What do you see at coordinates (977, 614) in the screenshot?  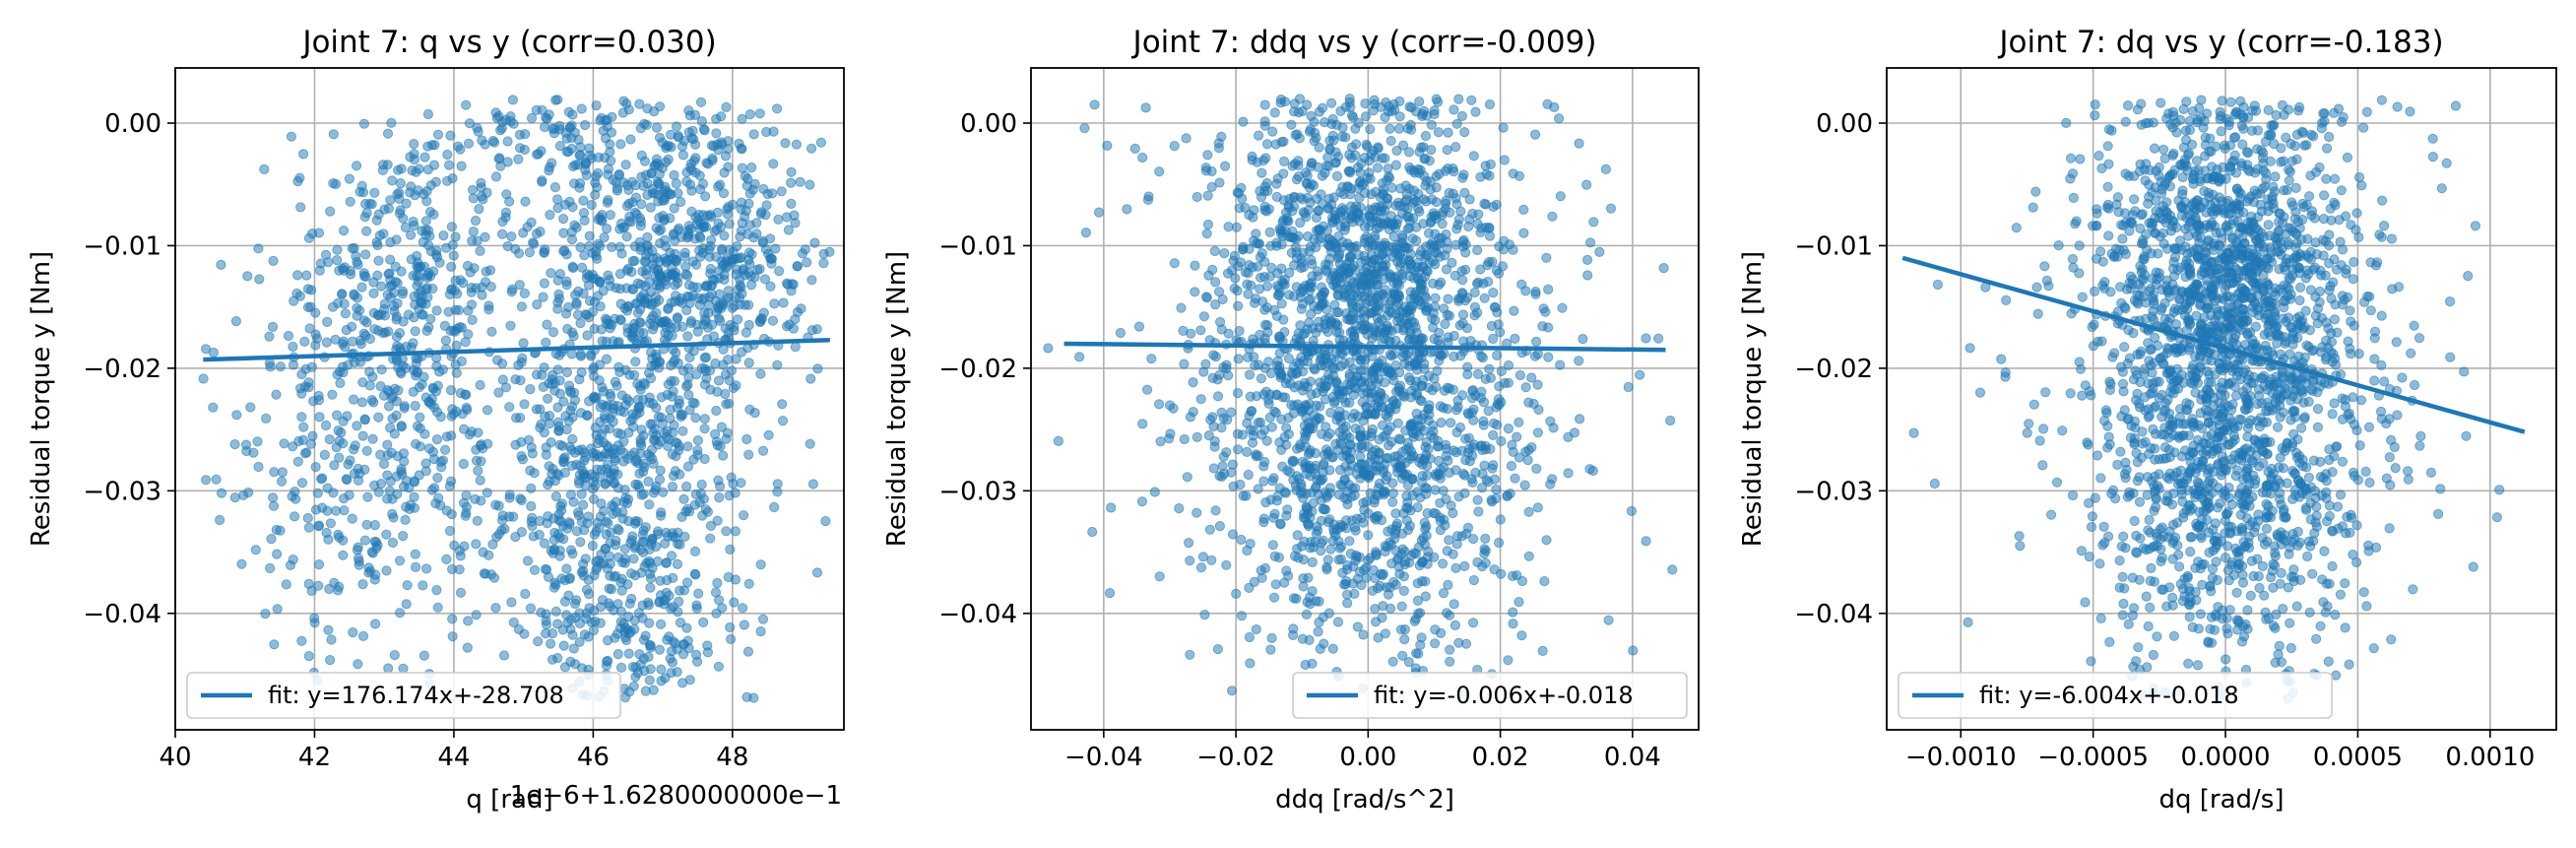 I see `y-tick-label: −0.04` at bounding box center [977, 614].